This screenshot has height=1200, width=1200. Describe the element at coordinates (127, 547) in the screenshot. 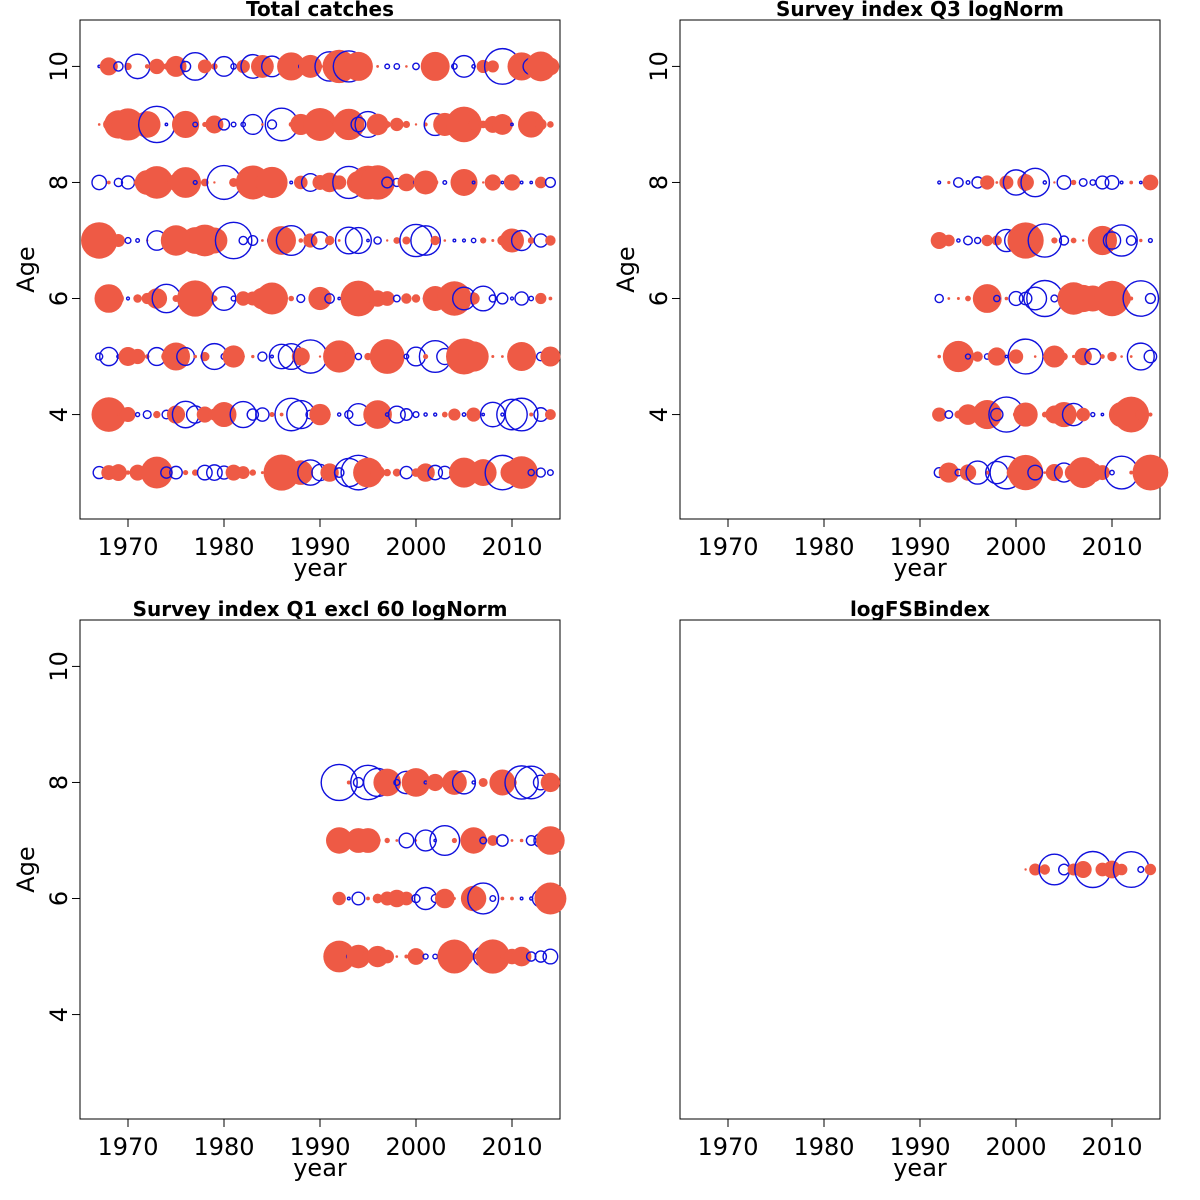

I see `x-tick-label: 1970` at that location.